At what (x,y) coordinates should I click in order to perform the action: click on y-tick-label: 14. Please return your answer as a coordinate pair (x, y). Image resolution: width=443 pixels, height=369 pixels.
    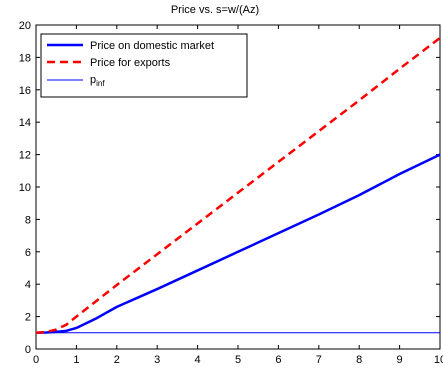
    Looking at the image, I should click on (25, 123).